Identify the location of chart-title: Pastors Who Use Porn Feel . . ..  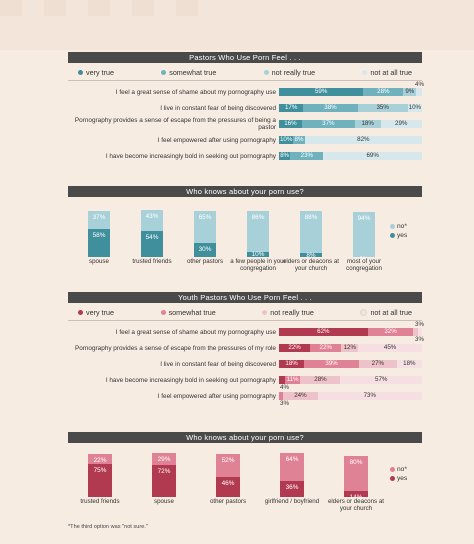
(245, 57).